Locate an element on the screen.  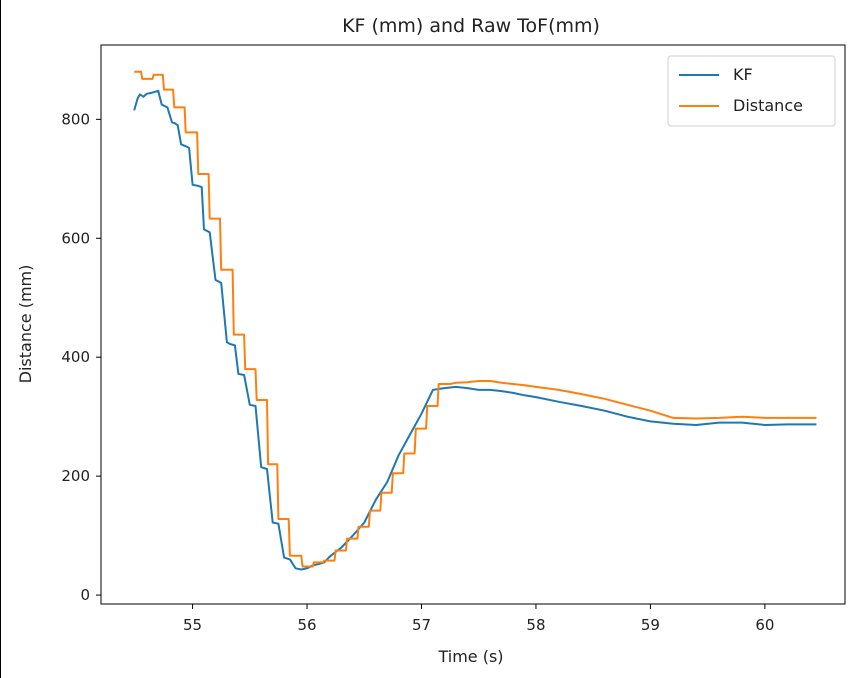
y-tick-label: 200 is located at coordinates (75, 476).